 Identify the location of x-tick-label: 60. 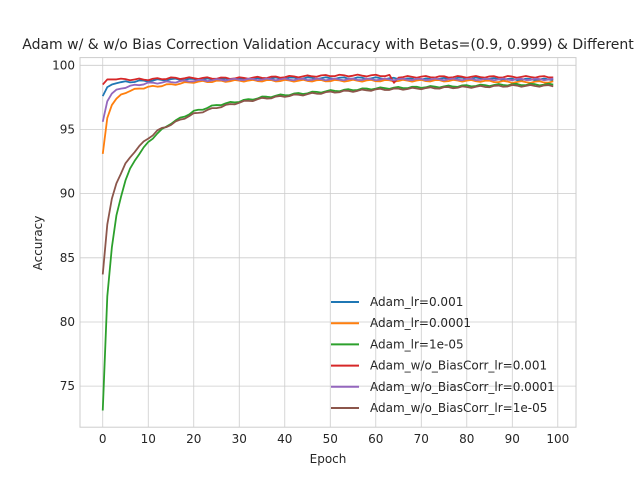
(375, 439).